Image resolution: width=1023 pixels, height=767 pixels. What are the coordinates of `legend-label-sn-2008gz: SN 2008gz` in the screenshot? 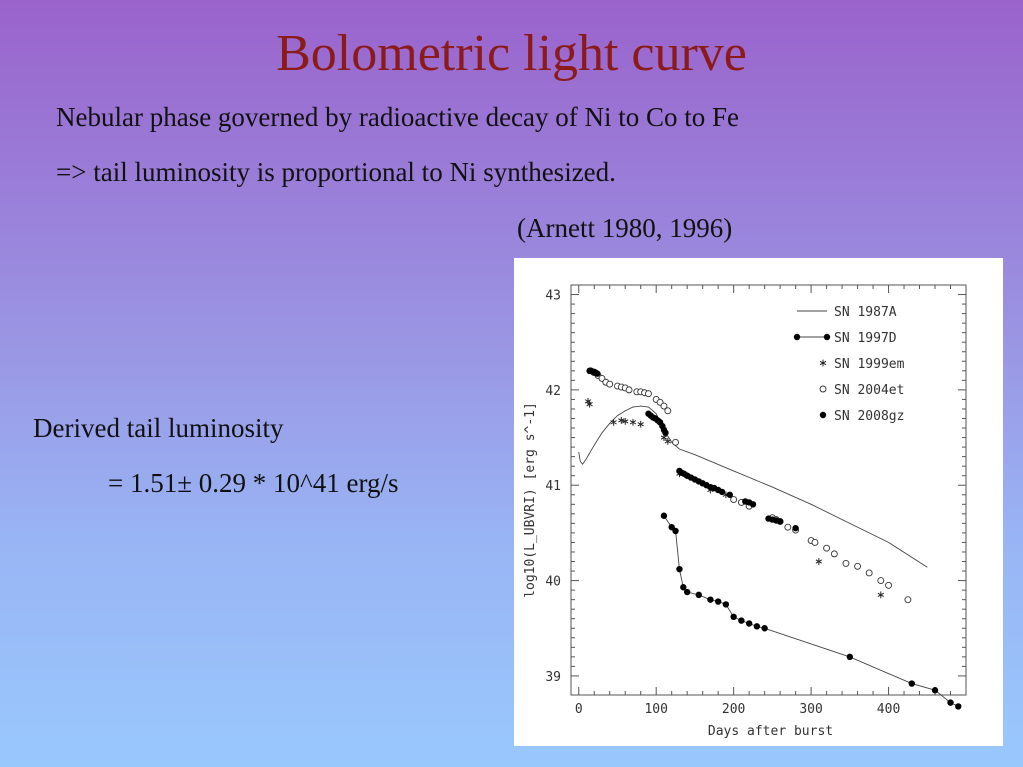 It's located at (869, 416).